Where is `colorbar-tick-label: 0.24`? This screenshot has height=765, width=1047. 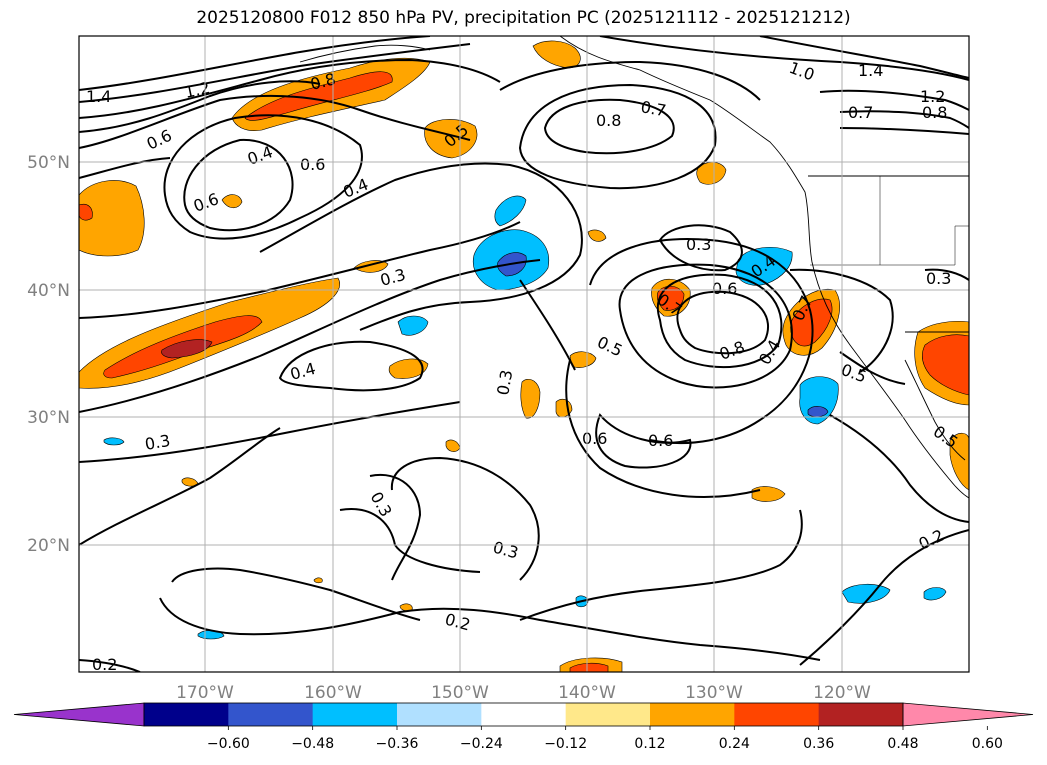 colorbar-tick-label: 0.24 is located at coordinates (734, 744).